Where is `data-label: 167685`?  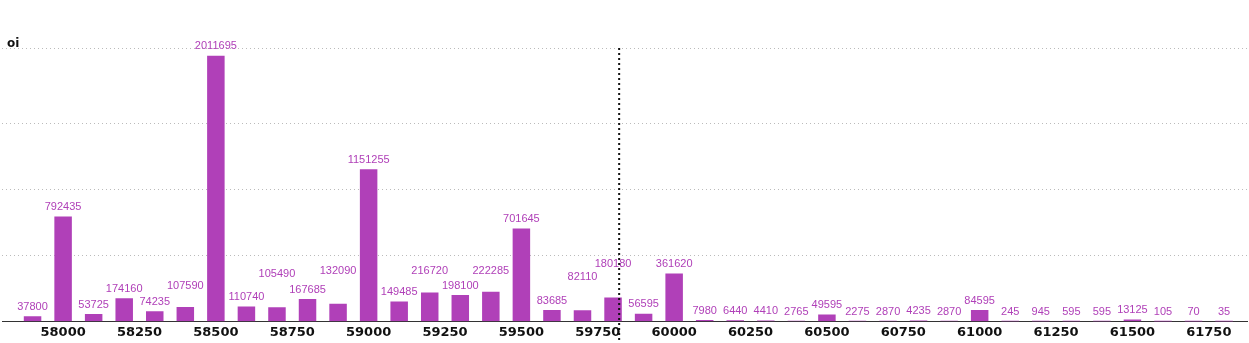
data-label: 167685 is located at coordinates (307, 288).